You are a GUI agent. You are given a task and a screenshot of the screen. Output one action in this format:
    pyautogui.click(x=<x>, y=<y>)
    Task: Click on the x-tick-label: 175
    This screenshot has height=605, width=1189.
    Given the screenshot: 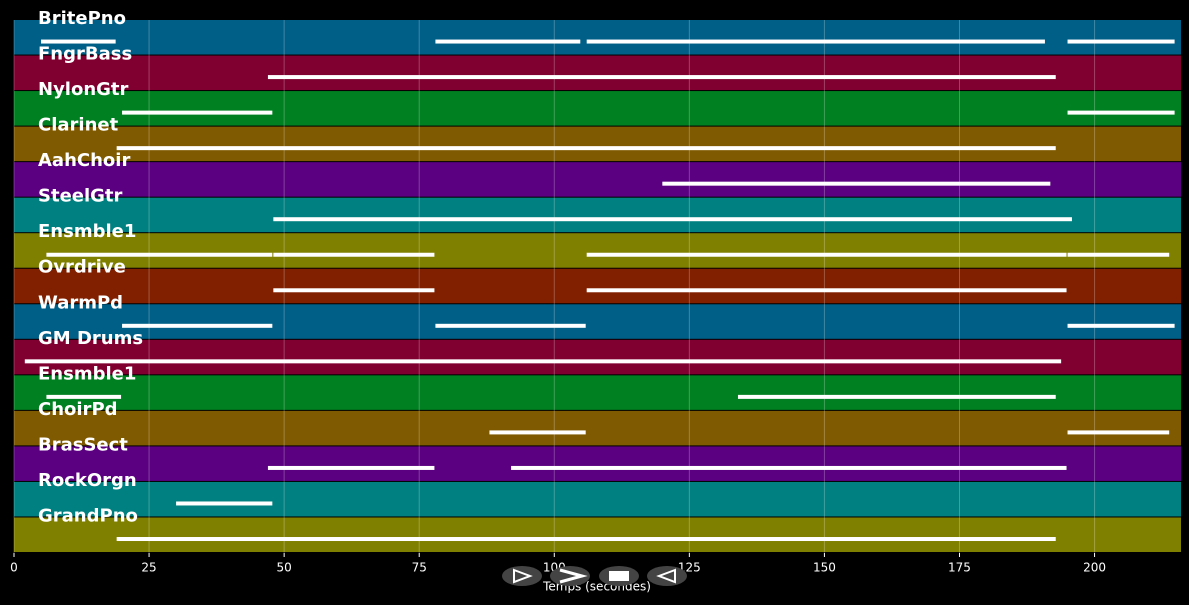 What is the action you would take?
    pyautogui.click(x=959, y=568)
    